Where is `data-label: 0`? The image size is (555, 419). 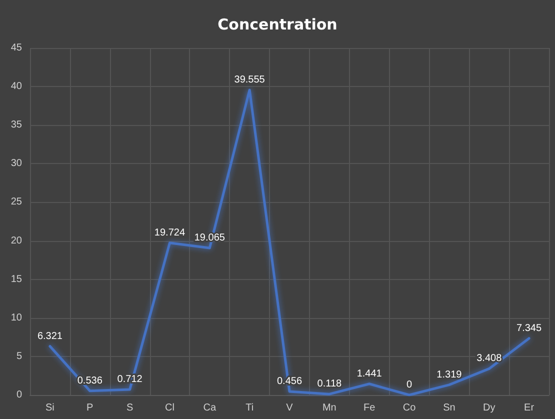 data-label: 0 is located at coordinates (409, 385).